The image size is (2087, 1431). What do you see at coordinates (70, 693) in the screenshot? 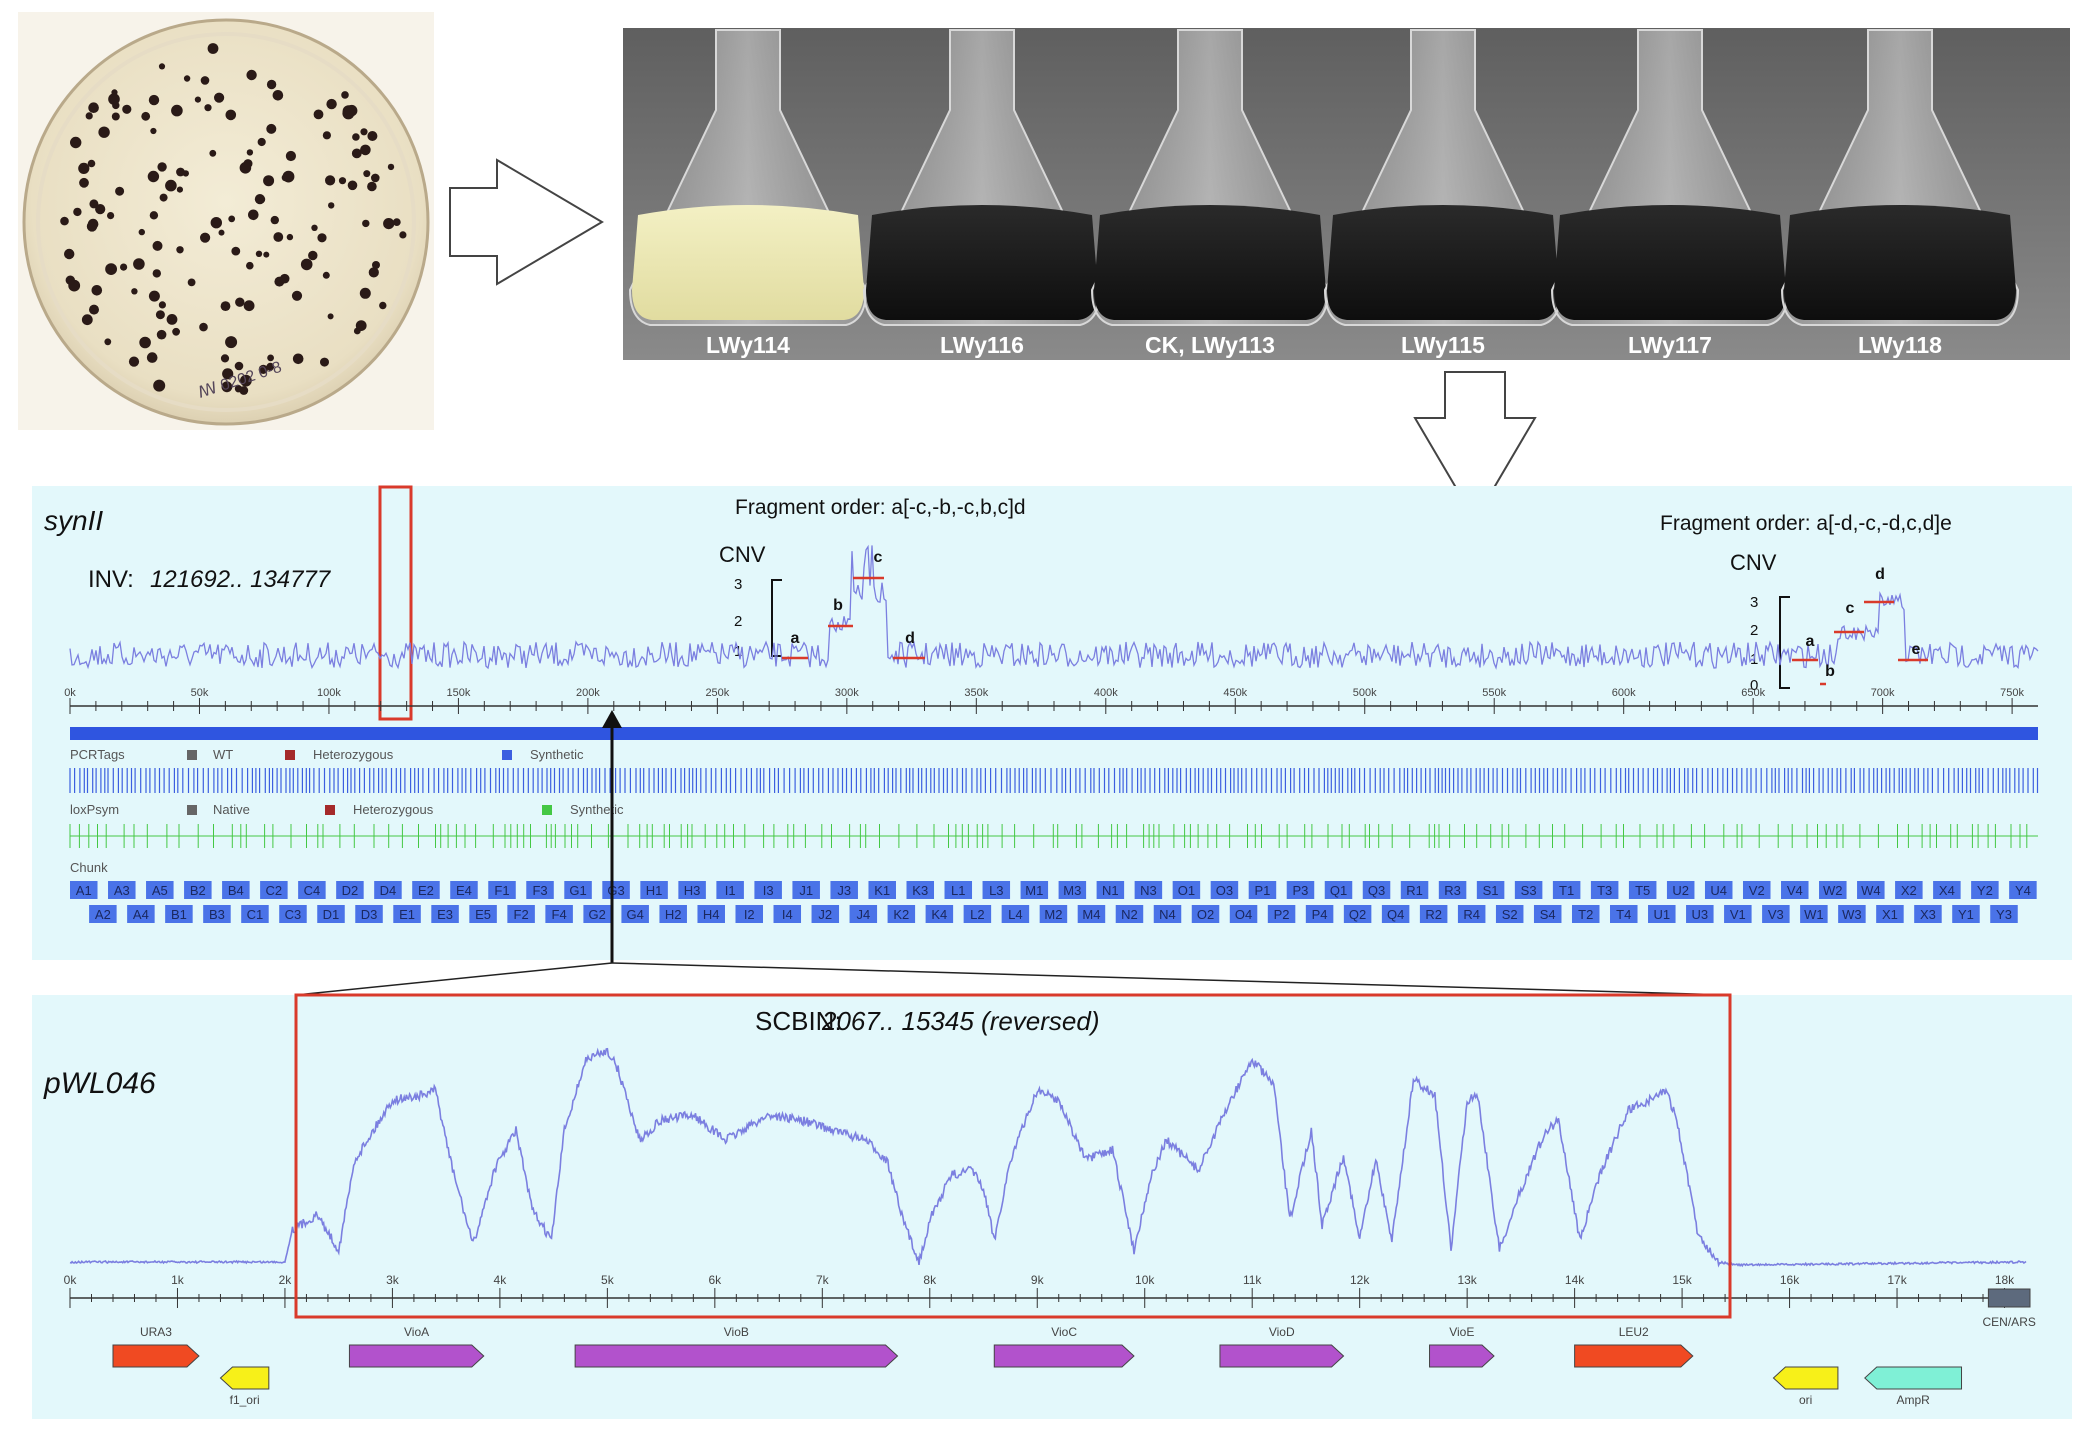
I see `synII-axis-label: 0k` at bounding box center [70, 693].